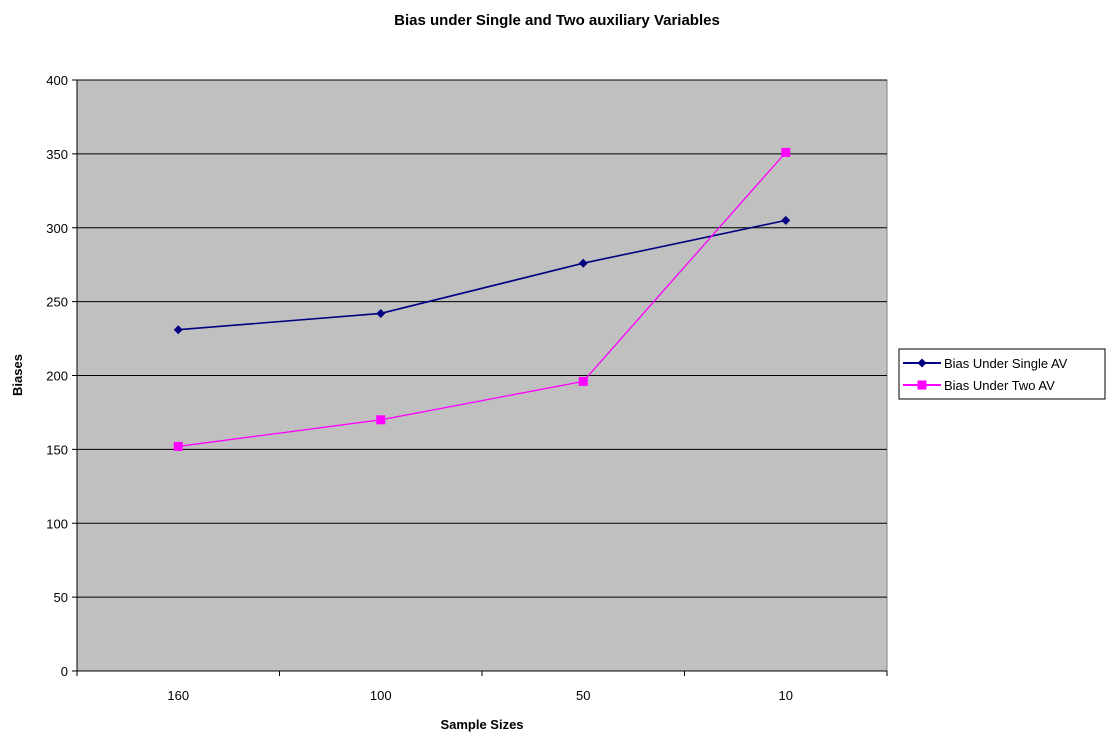 Image resolution: width=1112 pixels, height=737 pixels. What do you see at coordinates (64, 671) in the screenshot?
I see `y-tick-label: 0` at bounding box center [64, 671].